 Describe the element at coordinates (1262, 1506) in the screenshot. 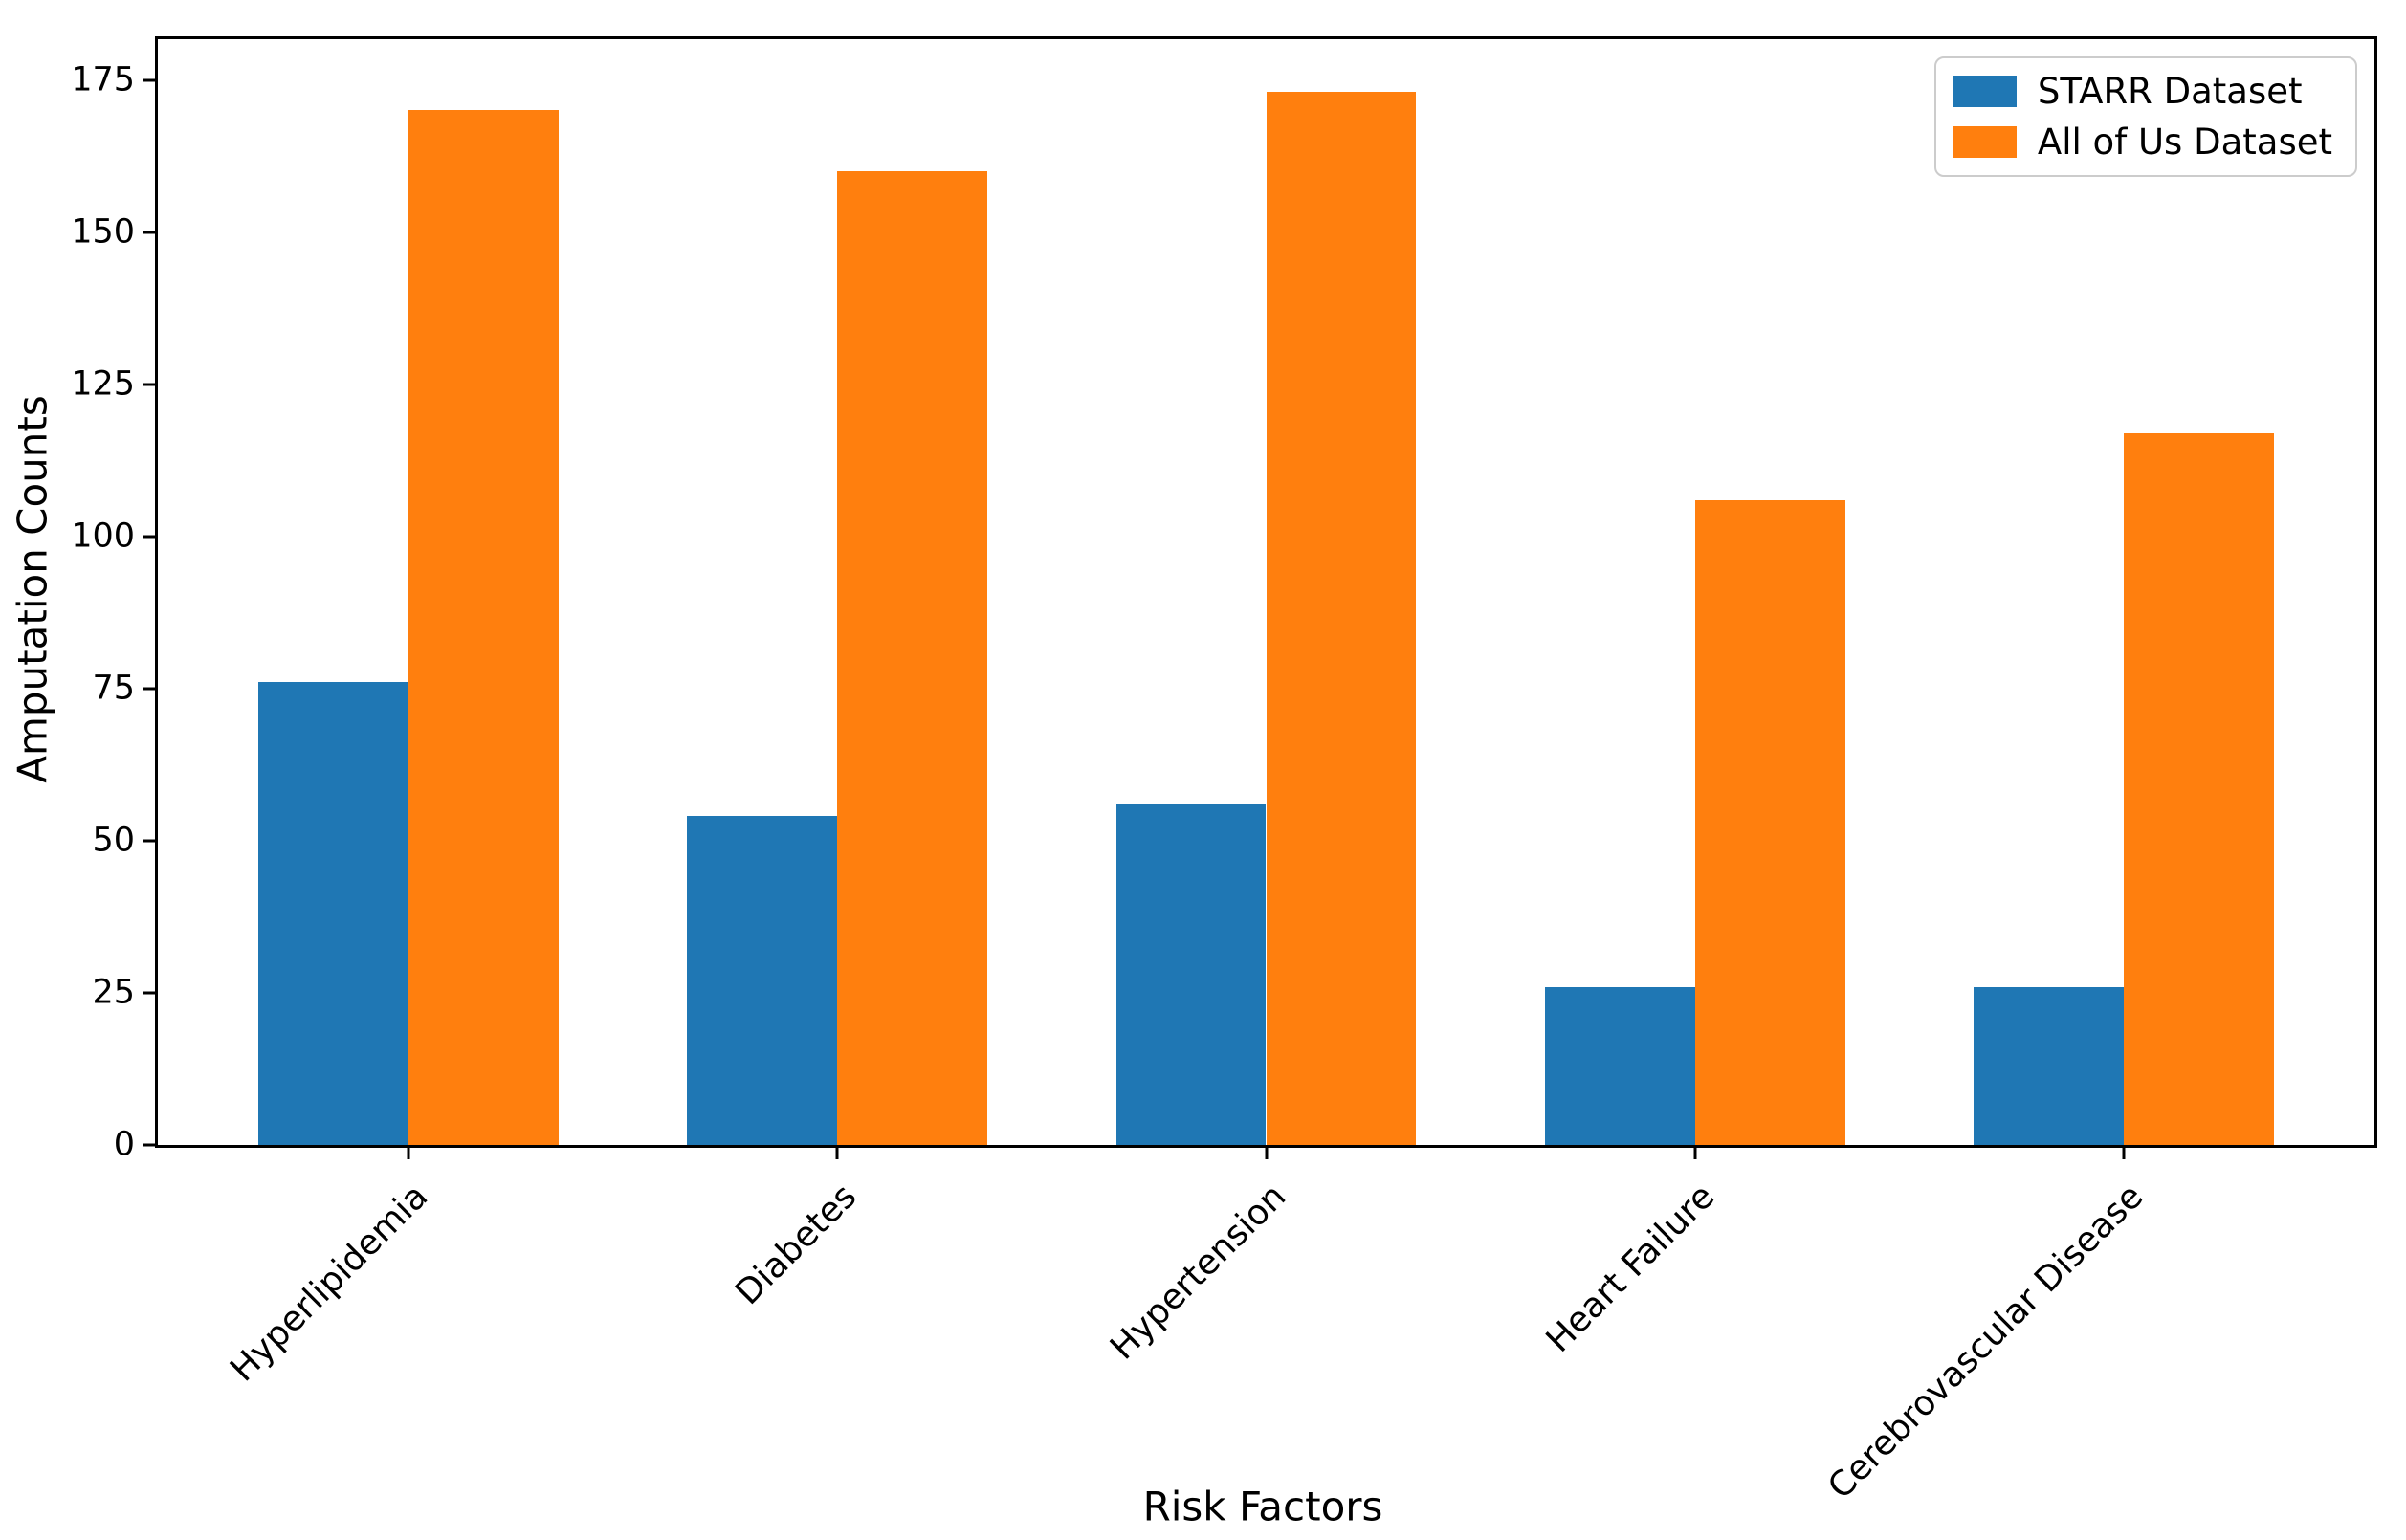

I see `x-axis-title: Risk Factors` at that location.